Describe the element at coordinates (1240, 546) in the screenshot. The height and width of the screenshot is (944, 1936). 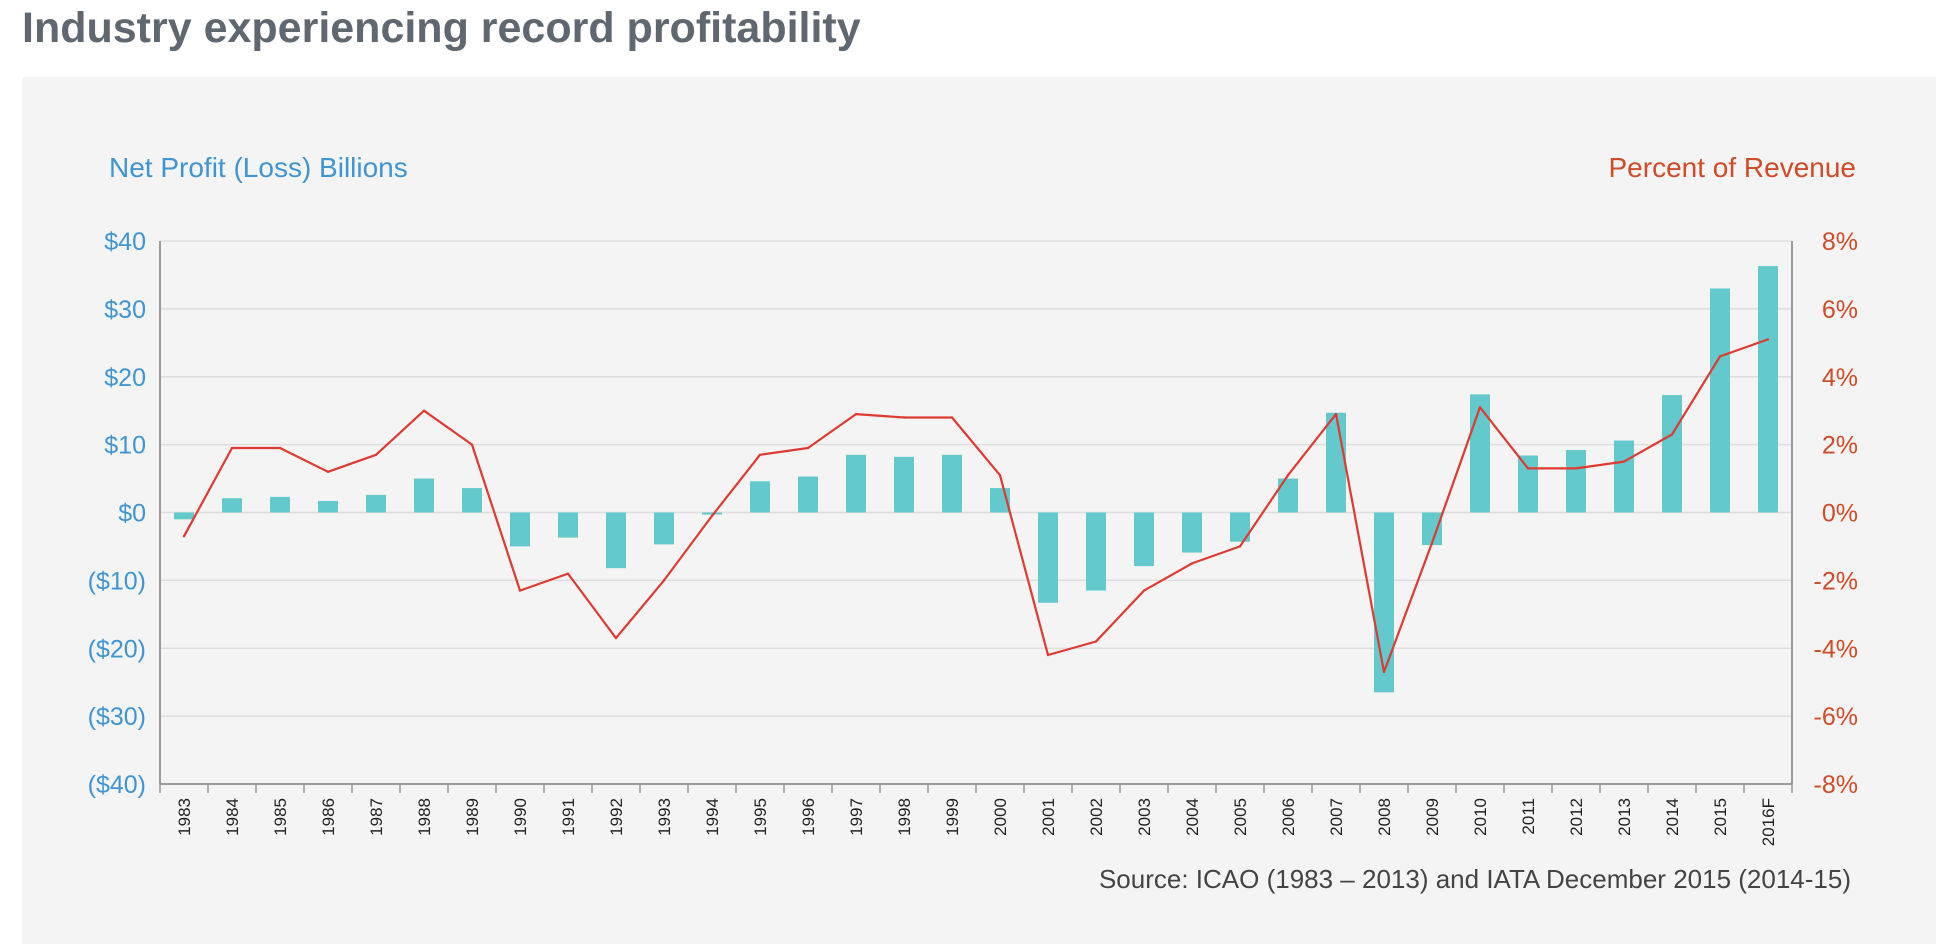
I see `line-point-2005` at that location.